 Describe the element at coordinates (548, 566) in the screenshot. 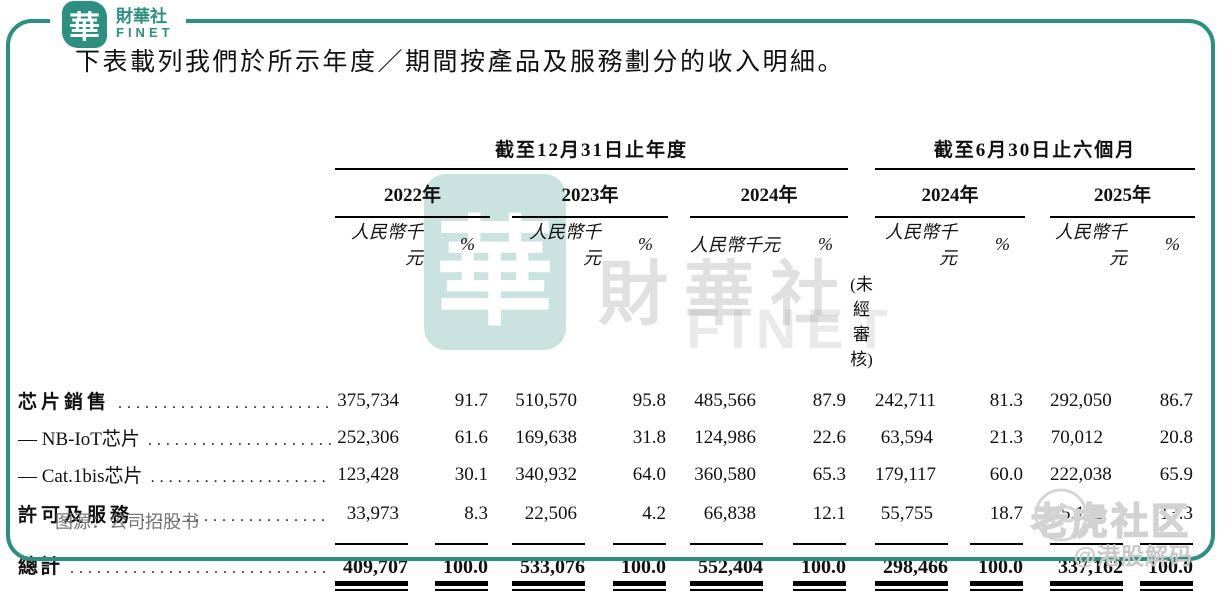

I see `total-amount: 533,076` at that location.